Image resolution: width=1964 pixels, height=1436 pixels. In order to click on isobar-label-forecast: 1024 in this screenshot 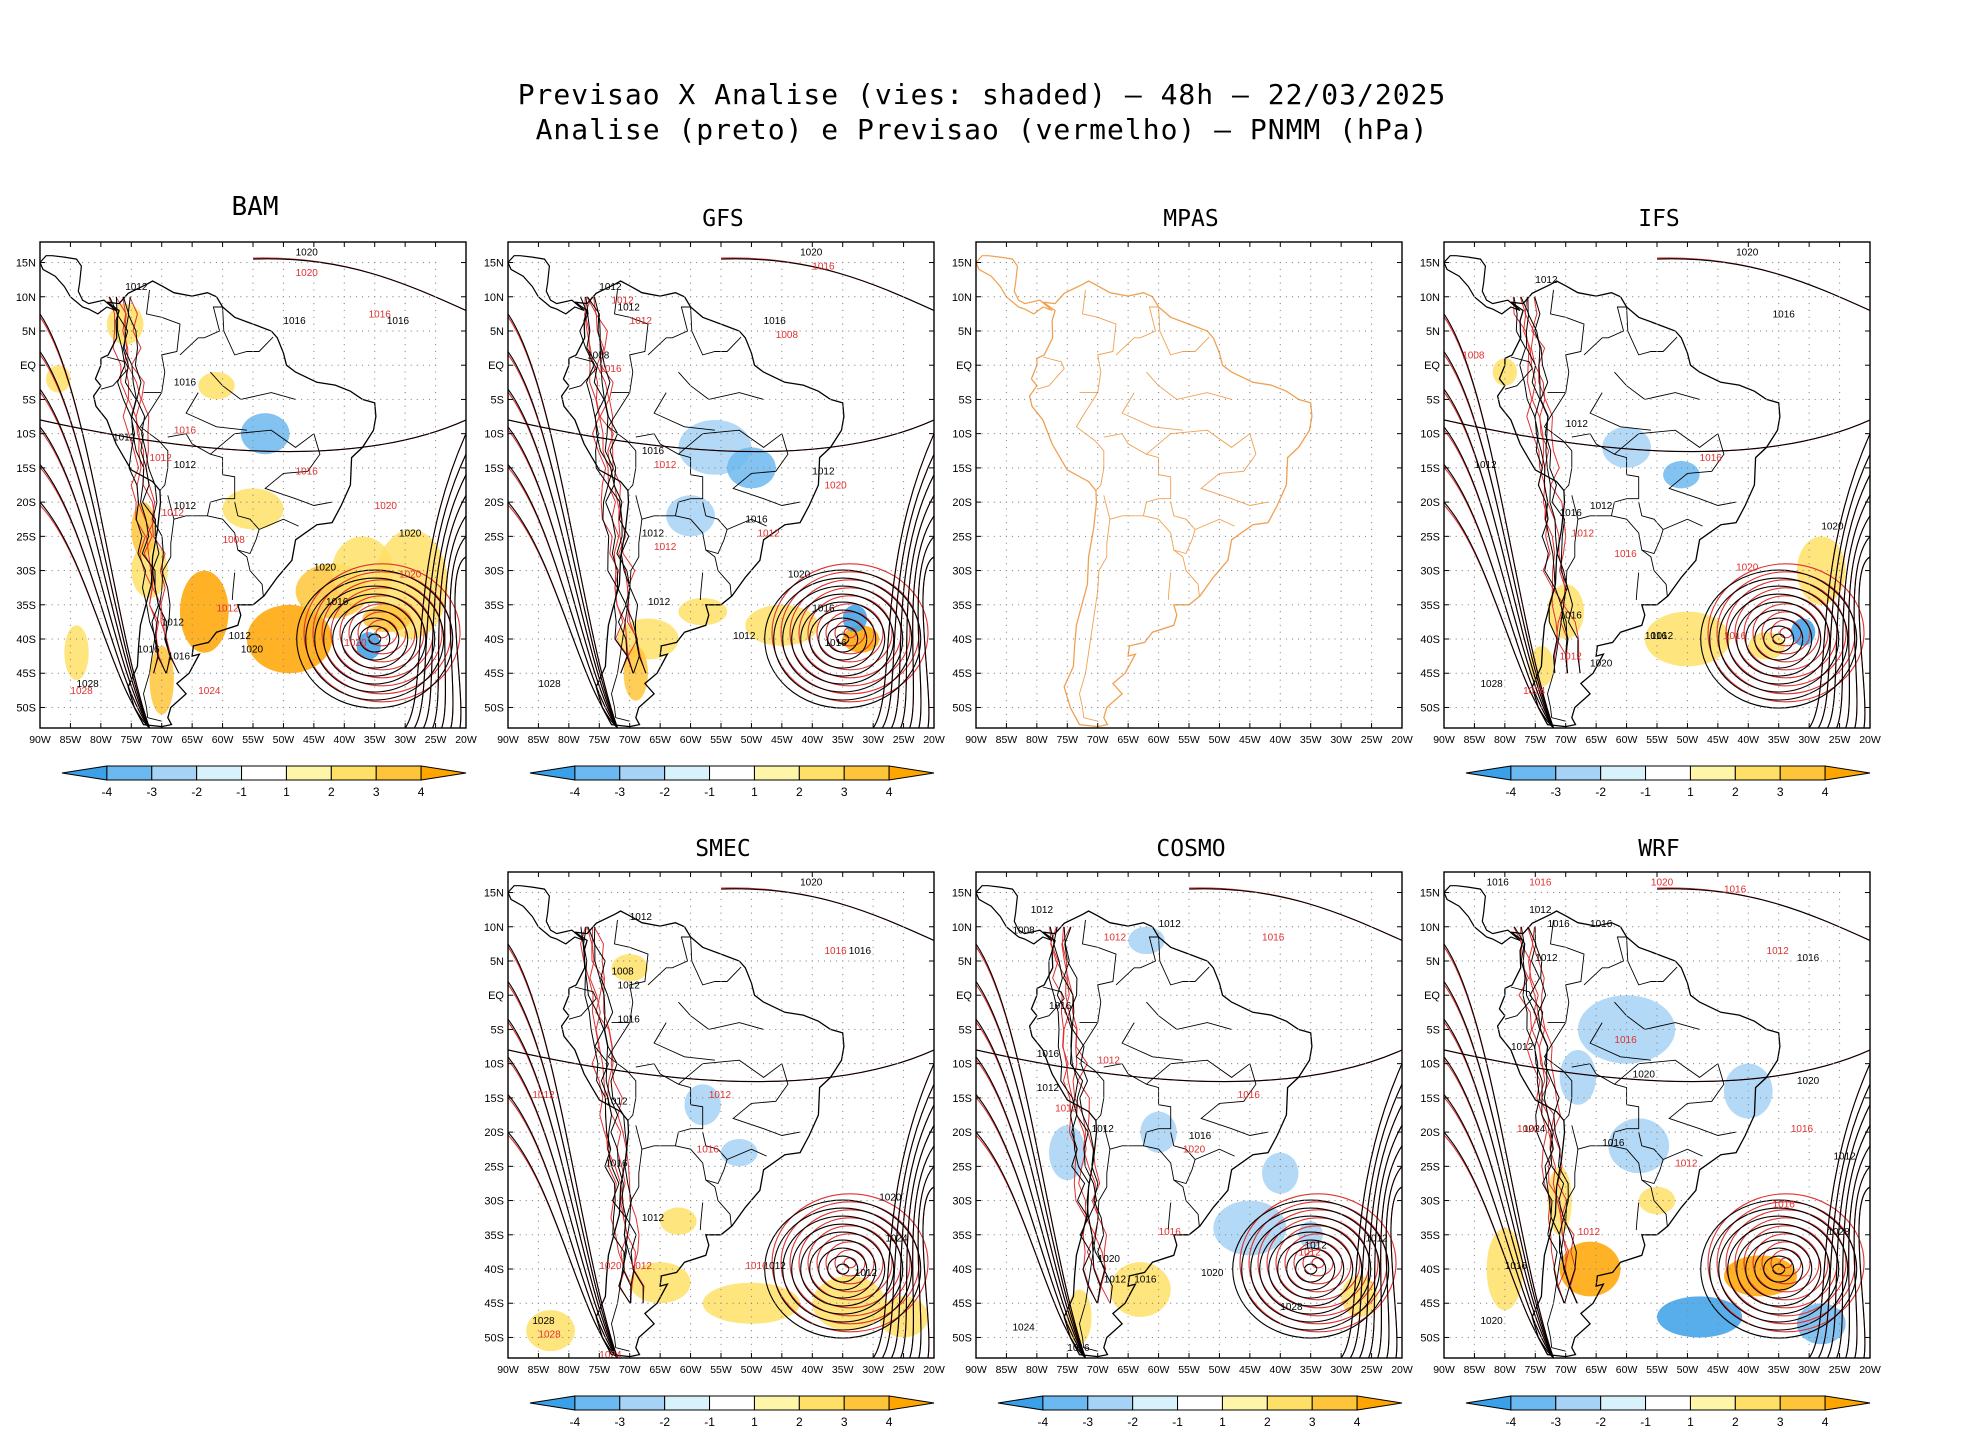, I will do `click(610, 1355)`.